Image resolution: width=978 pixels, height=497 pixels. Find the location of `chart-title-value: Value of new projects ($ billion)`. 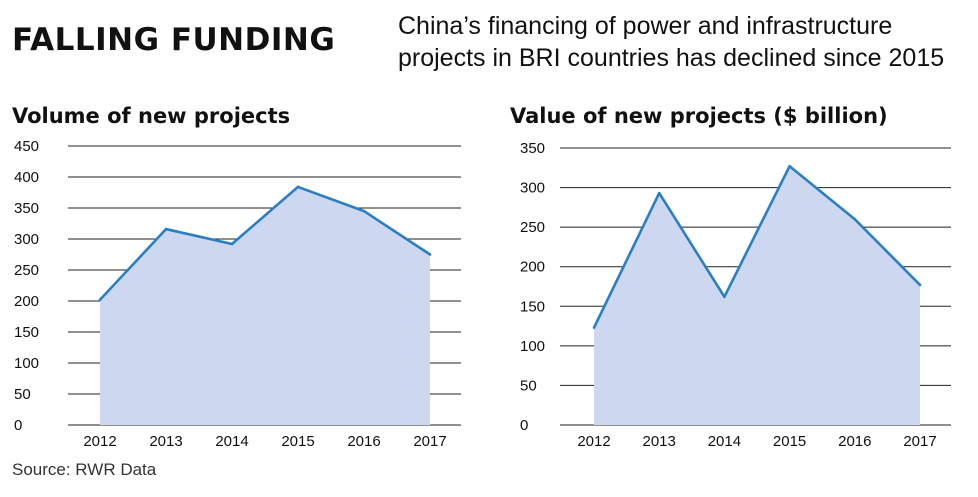

chart-title-value: Value of new projects ($ billion) is located at coordinates (699, 116).